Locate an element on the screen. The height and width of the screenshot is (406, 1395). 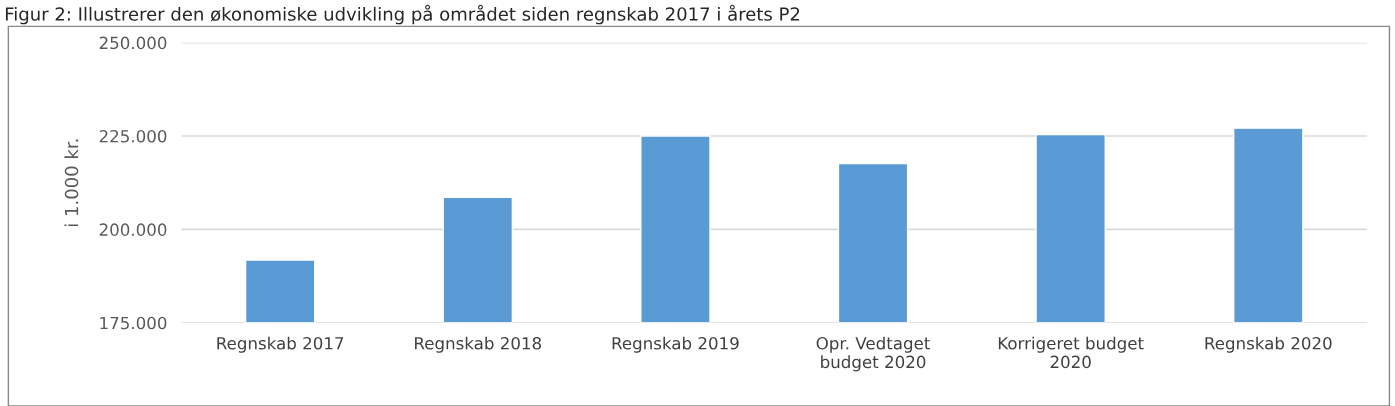
x-tick-label: Opr. Vedtaget budget 2020 is located at coordinates (873, 354).